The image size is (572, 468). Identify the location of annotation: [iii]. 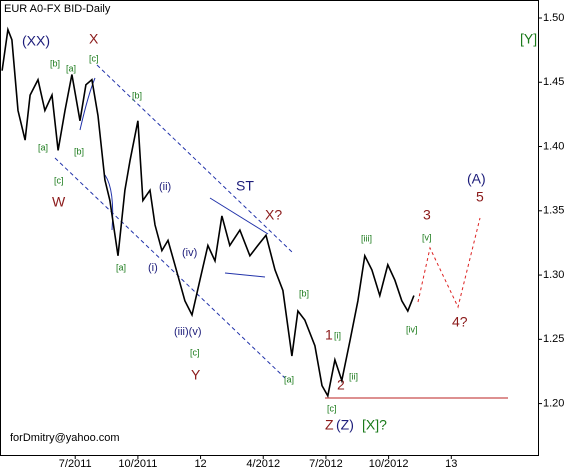
(366, 238).